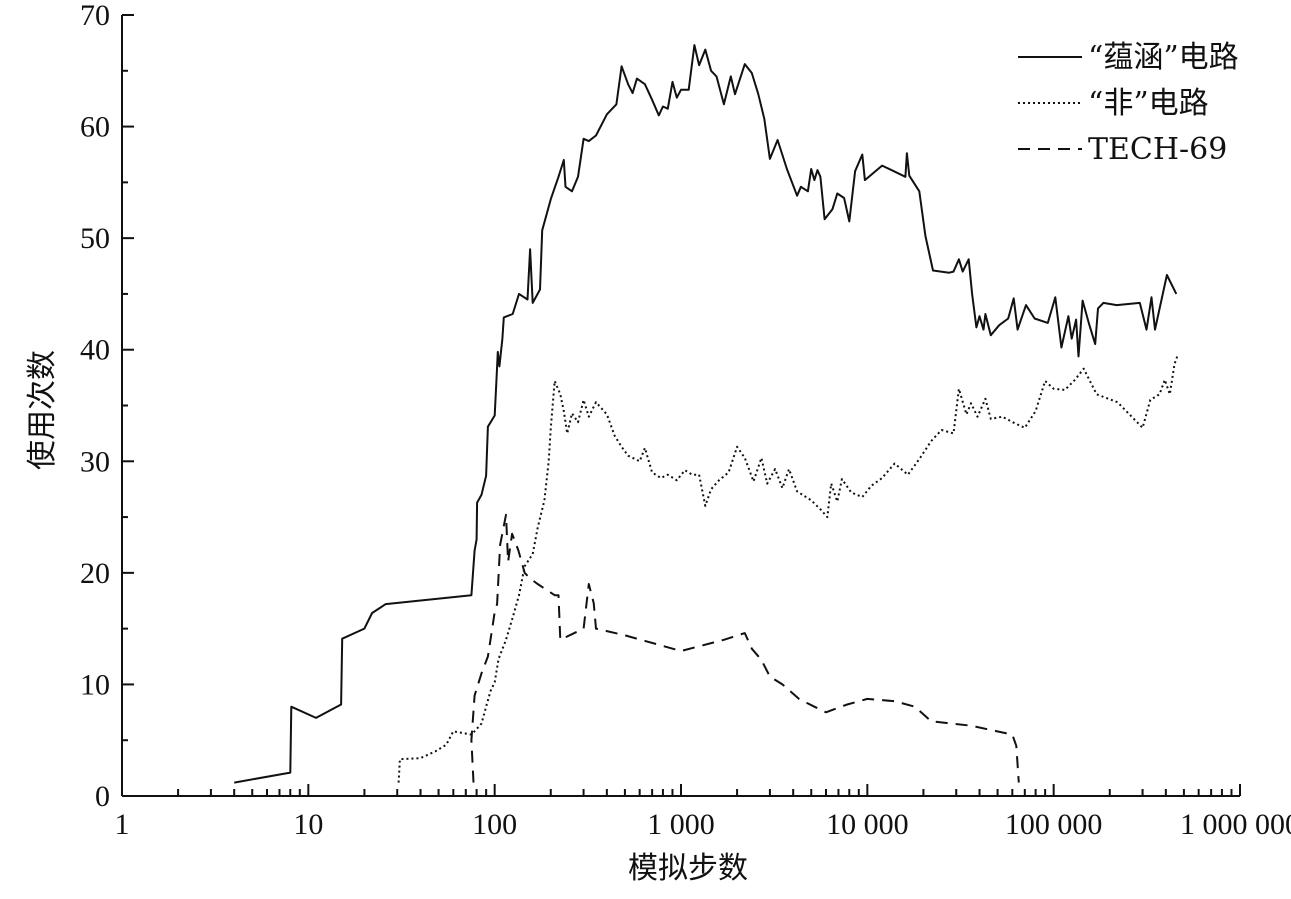  Describe the element at coordinates (95, 16) in the screenshot. I see `y-tick-label: 70` at that location.